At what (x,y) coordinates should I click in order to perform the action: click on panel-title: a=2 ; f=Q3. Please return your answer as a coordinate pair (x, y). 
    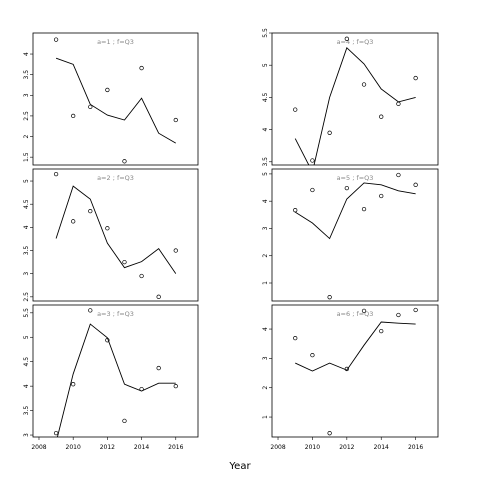
    Looking at the image, I should click on (115, 178).